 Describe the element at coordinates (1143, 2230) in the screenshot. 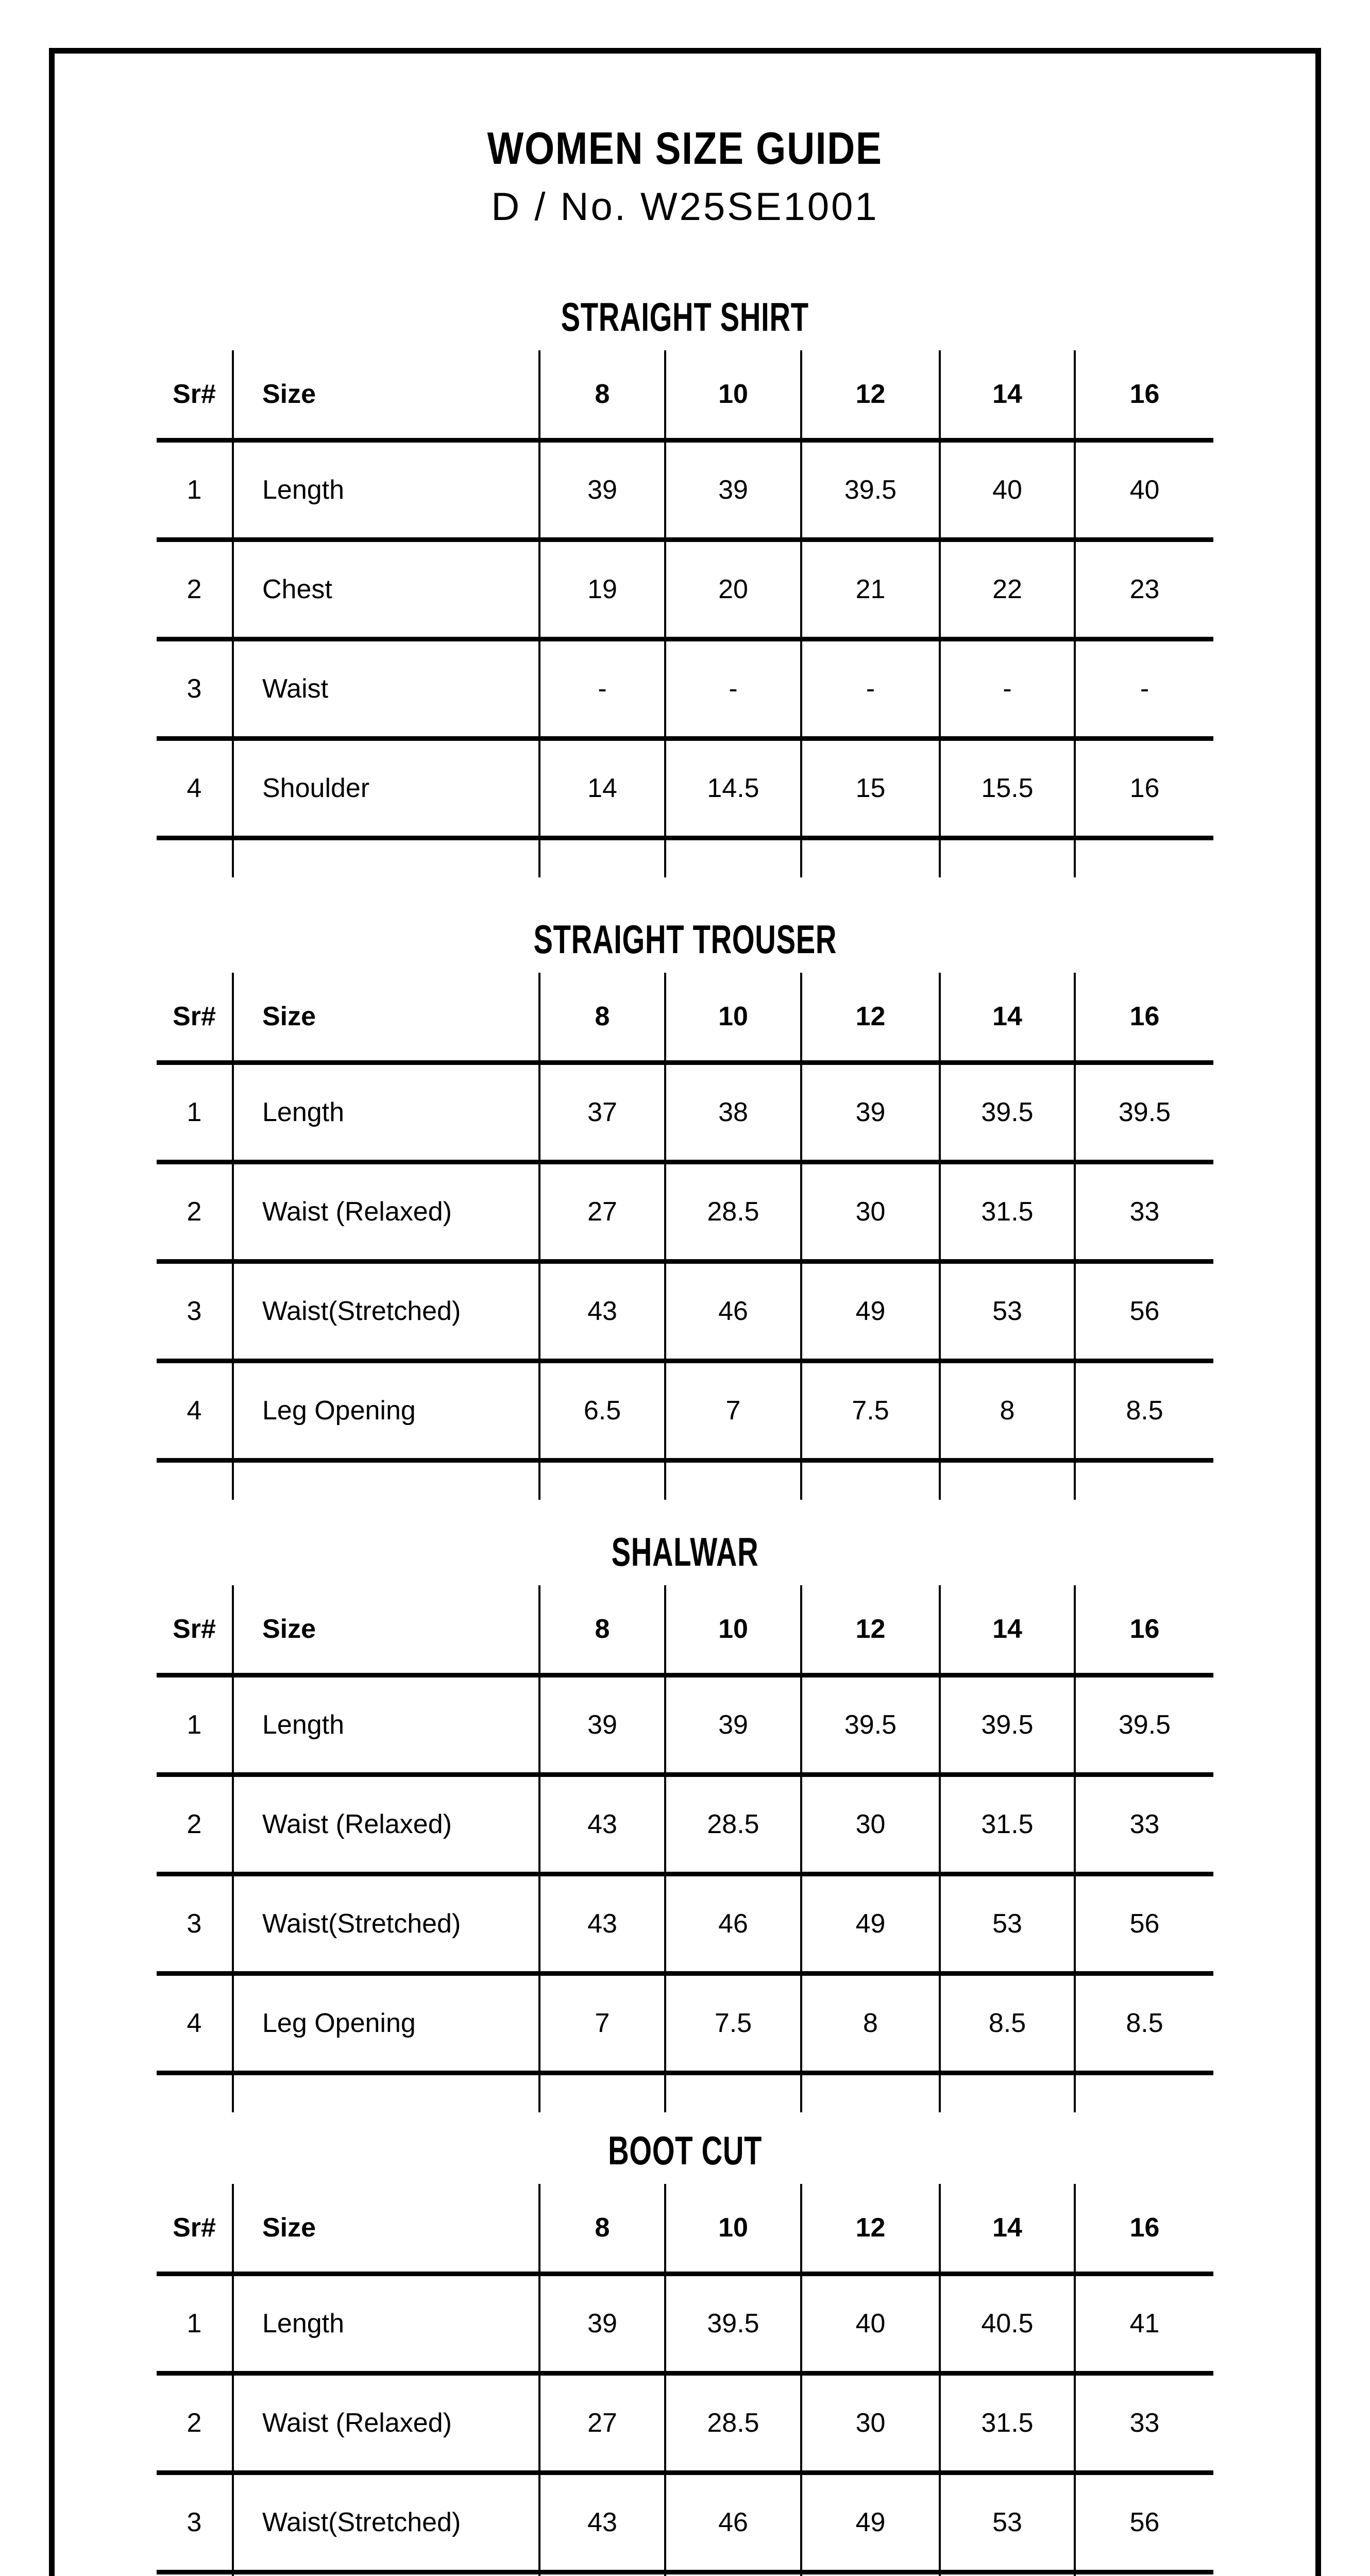

I see `col-header-16: 16` at that location.